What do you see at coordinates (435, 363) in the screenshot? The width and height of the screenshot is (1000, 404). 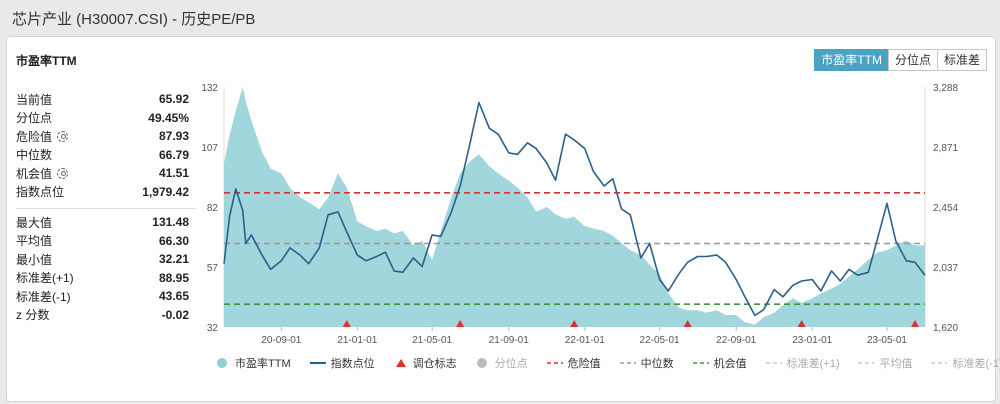 I see `legend-label: 调仓标志` at bounding box center [435, 363].